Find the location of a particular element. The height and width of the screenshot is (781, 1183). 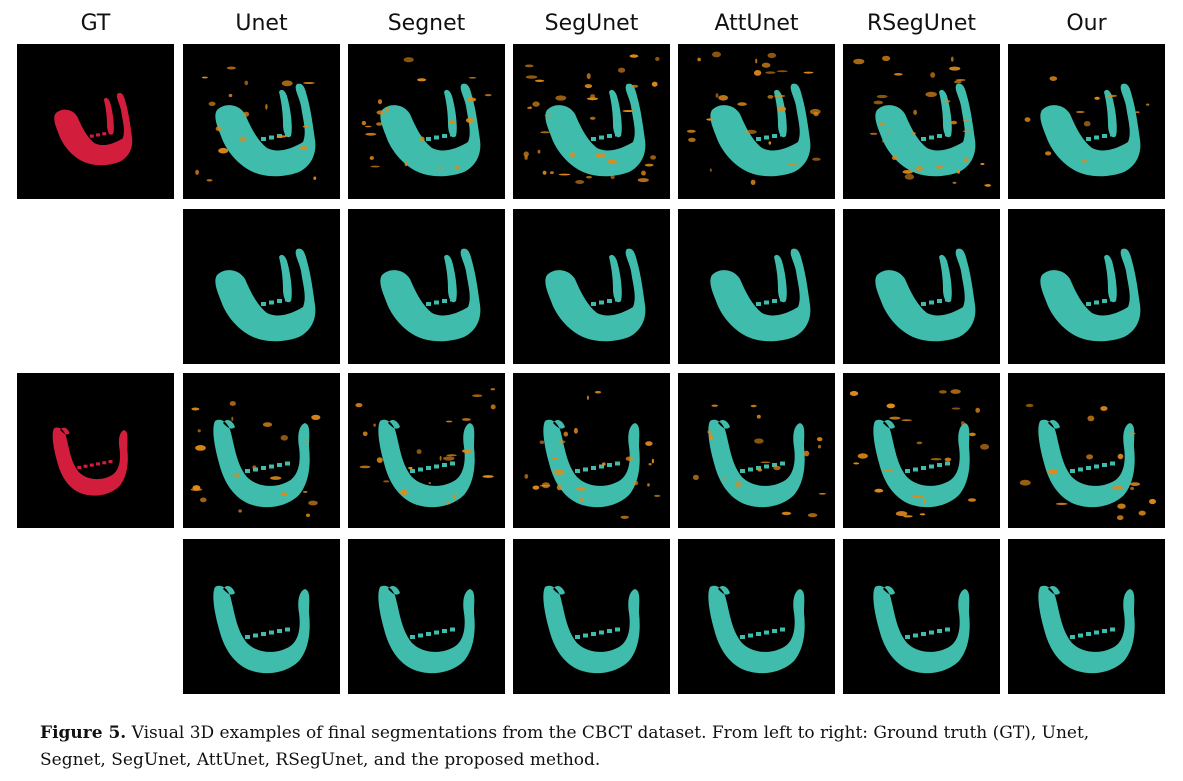

panel-segunet-case-2-error-overlay is located at coordinates (591, 450).